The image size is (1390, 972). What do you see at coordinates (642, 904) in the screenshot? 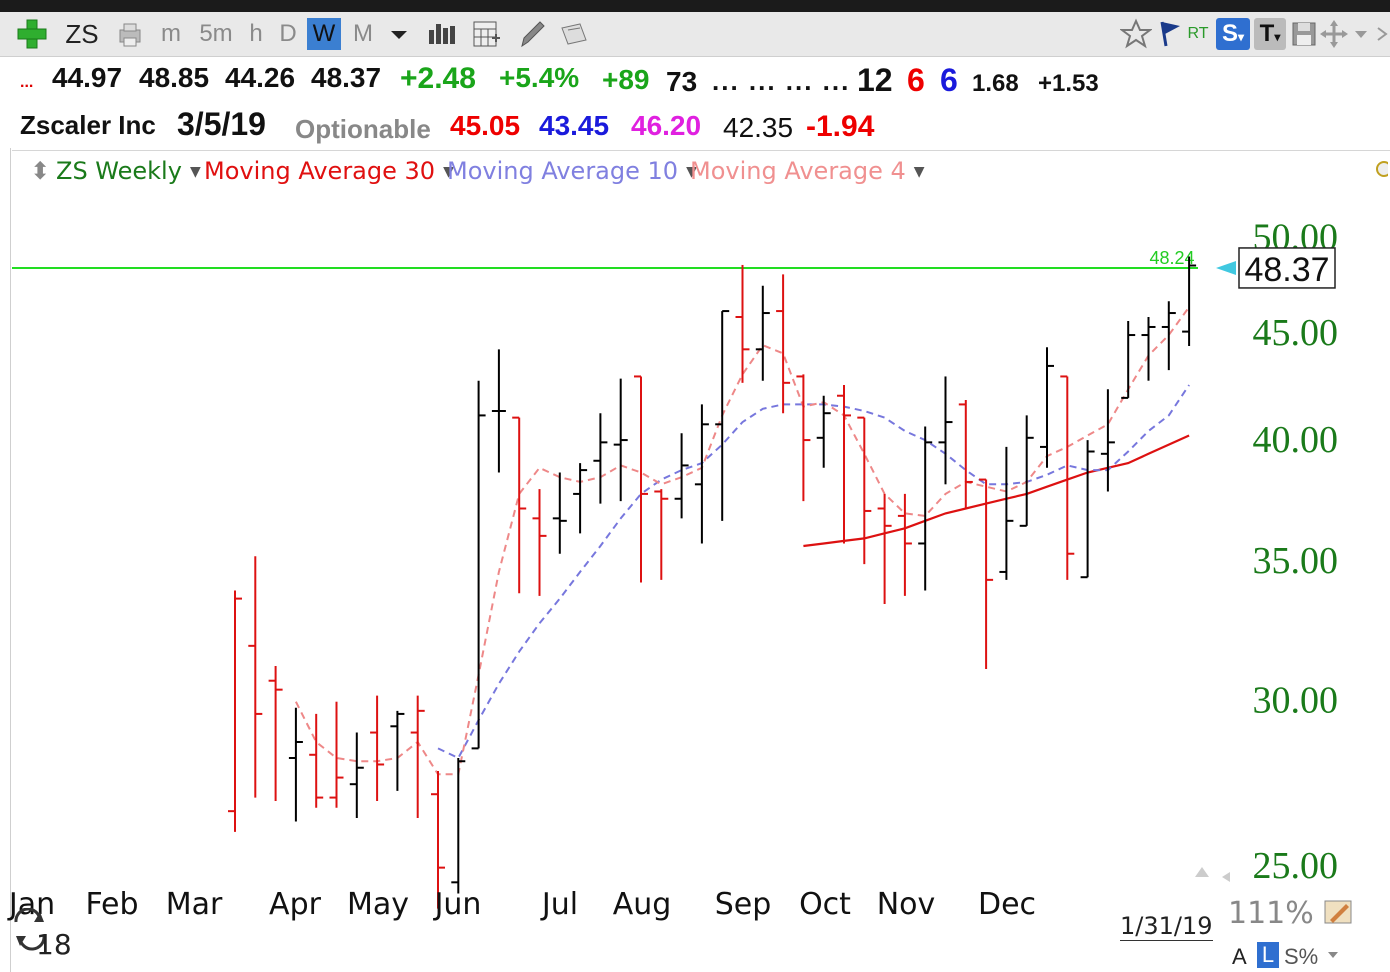
I see `x-month-label: Aug` at bounding box center [642, 904].